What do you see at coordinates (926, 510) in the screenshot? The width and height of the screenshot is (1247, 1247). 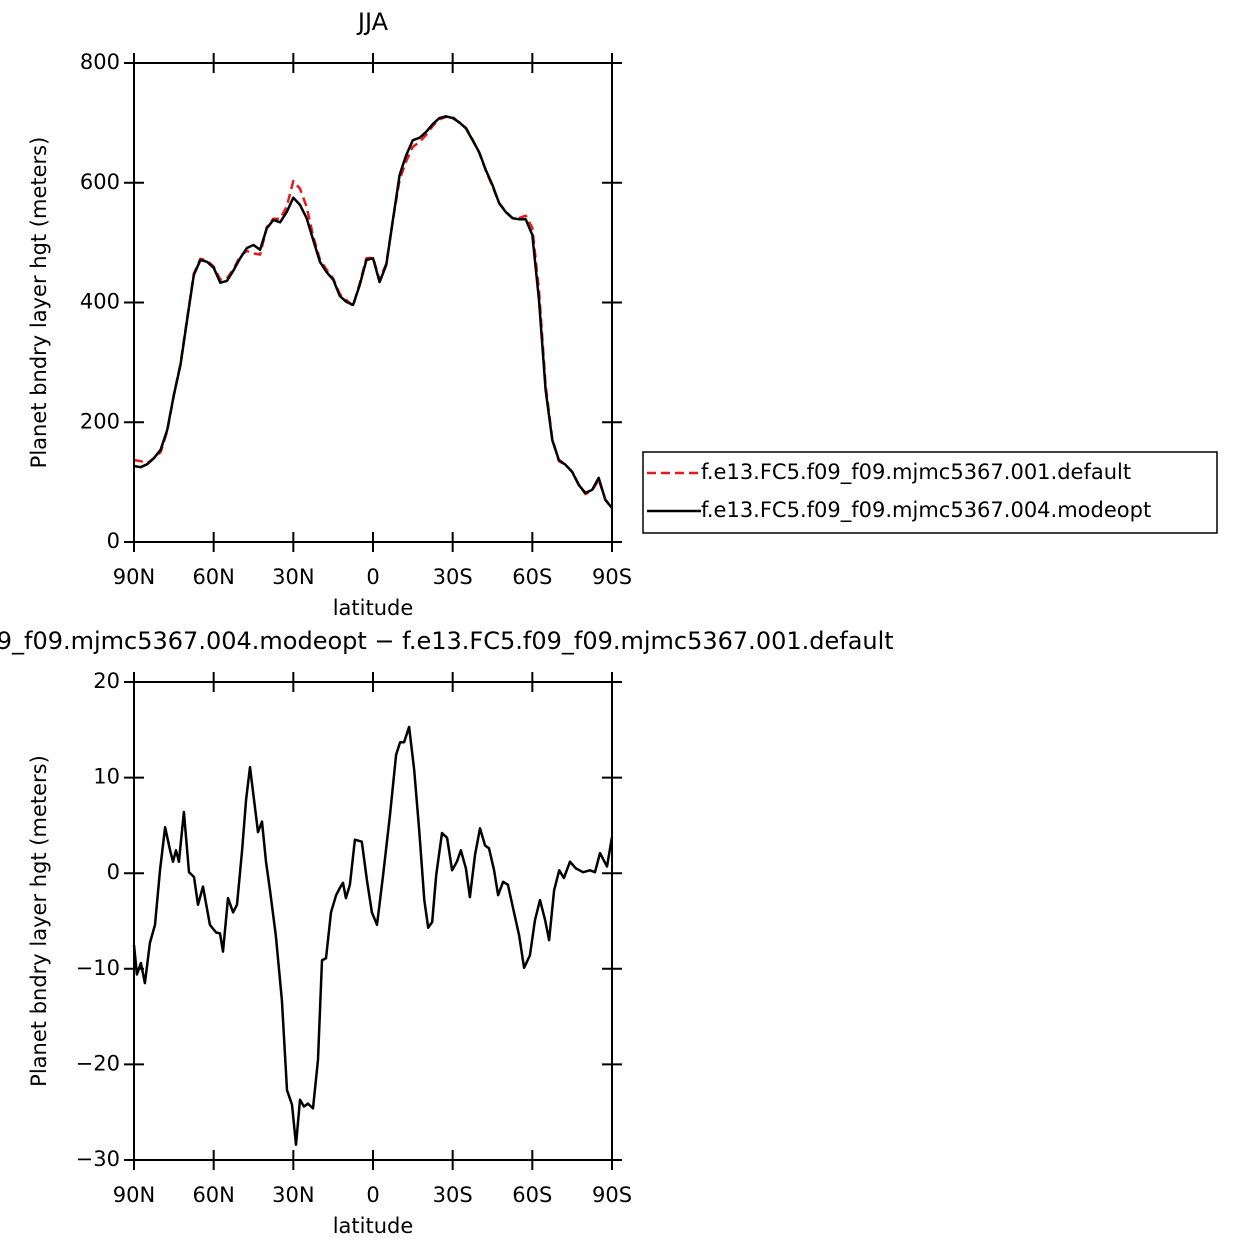 I see `legend-label: f.e13.FC5.f09_f09.mjmc5367.004.modeopt` at bounding box center [926, 510].